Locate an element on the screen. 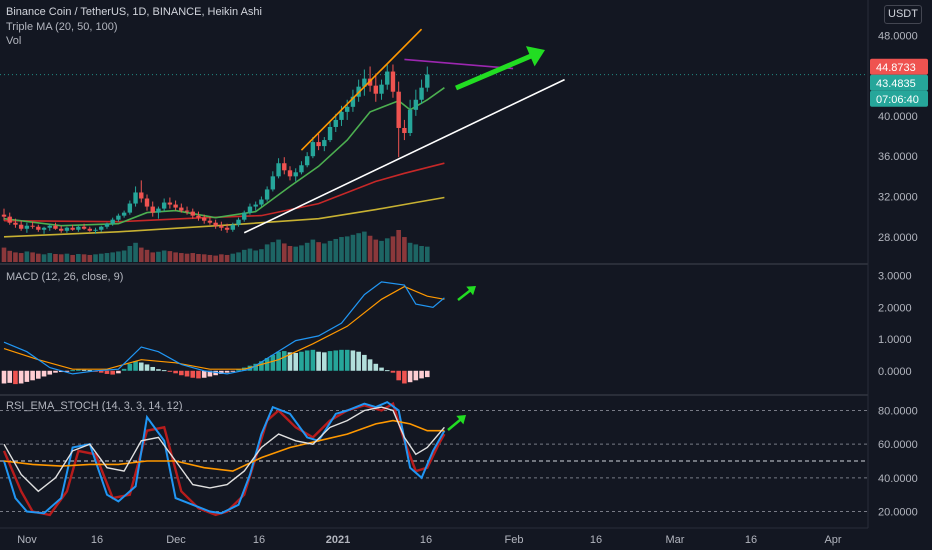 This screenshot has height=550, width=932. time-axis-label: 2021 is located at coordinates (338, 540).